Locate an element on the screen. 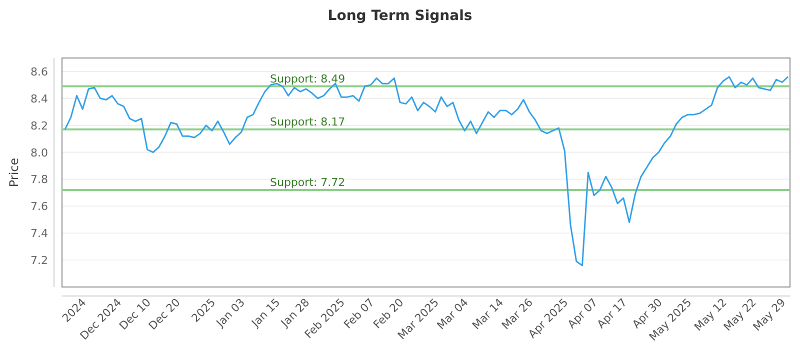 The width and height of the screenshot is (800, 350). y-tick-label: 7.6 is located at coordinates (39, 207).